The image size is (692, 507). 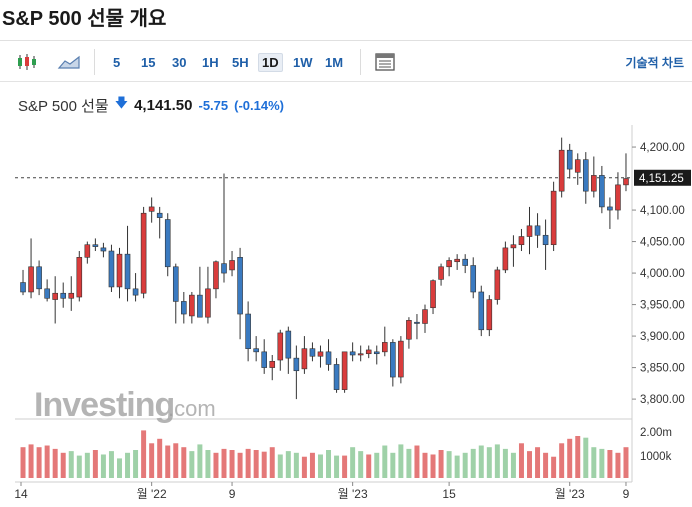 What do you see at coordinates (385, 62) in the screenshot?
I see `table-view-icon` at bounding box center [385, 62].